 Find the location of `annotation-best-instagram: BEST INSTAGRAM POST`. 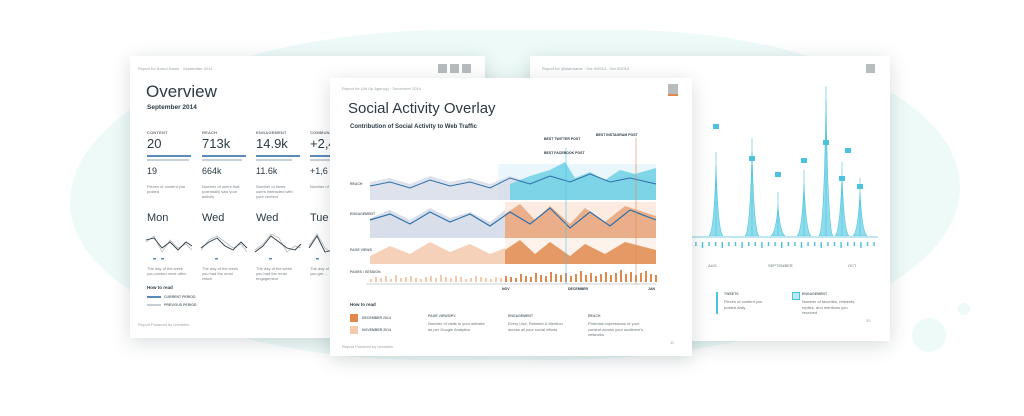

annotation-best-instagram: BEST INSTAGRAM POST is located at coordinates (617, 135).